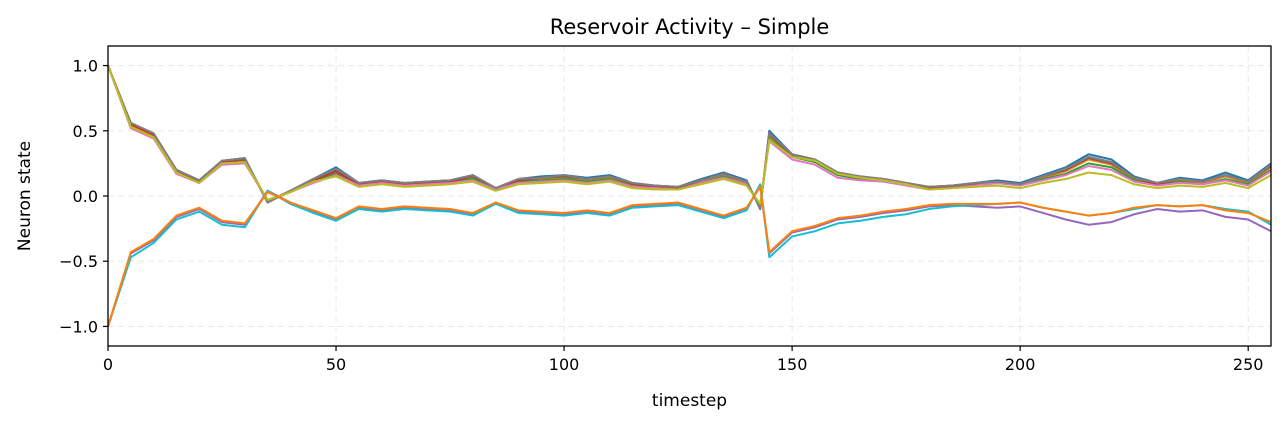 This screenshot has width=1286, height=424. What do you see at coordinates (85, 196) in the screenshot?
I see `y-tick-label: 0.0` at bounding box center [85, 196].